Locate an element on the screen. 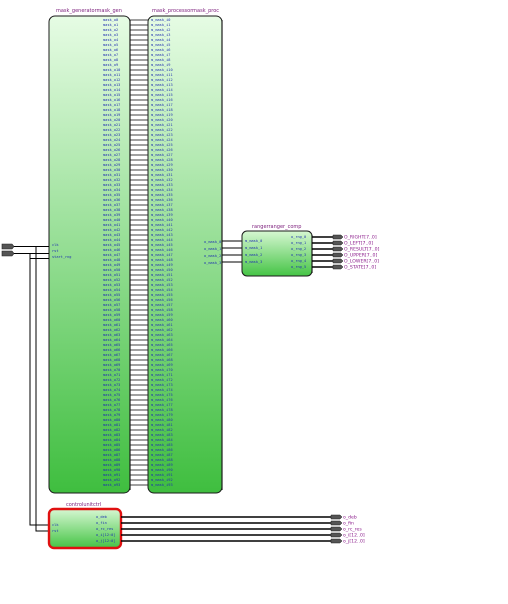 Image resolution: width=508 pixels, height=604 pixels. proc-bus-pin-label: m_mask_i41 is located at coordinates (162, 225).